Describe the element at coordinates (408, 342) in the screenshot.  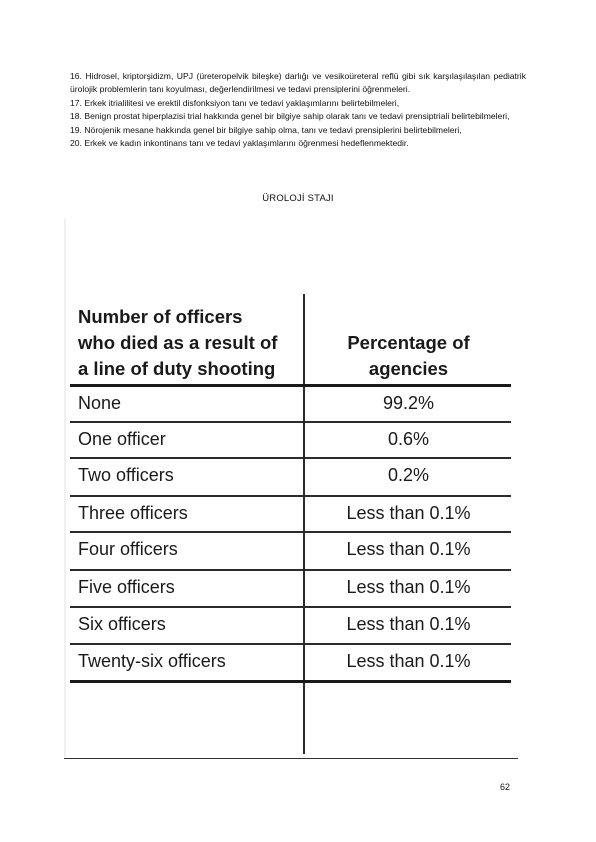
I see `header-right-line-1: Percentage of` at that location.